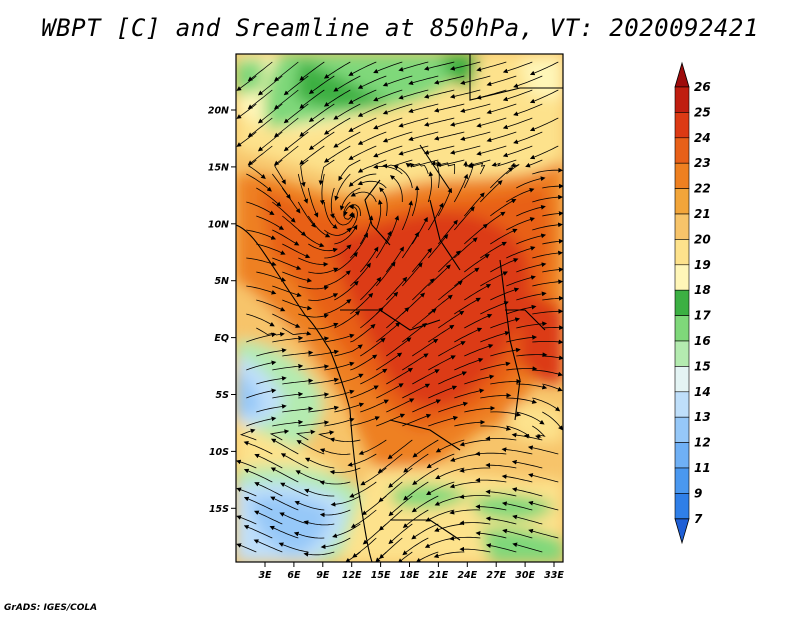 The height and width of the screenshot is (618, 800). Describe the element at coordinates (702, 468) in the screenshot. I see `colorbar-label: 11` at that location.